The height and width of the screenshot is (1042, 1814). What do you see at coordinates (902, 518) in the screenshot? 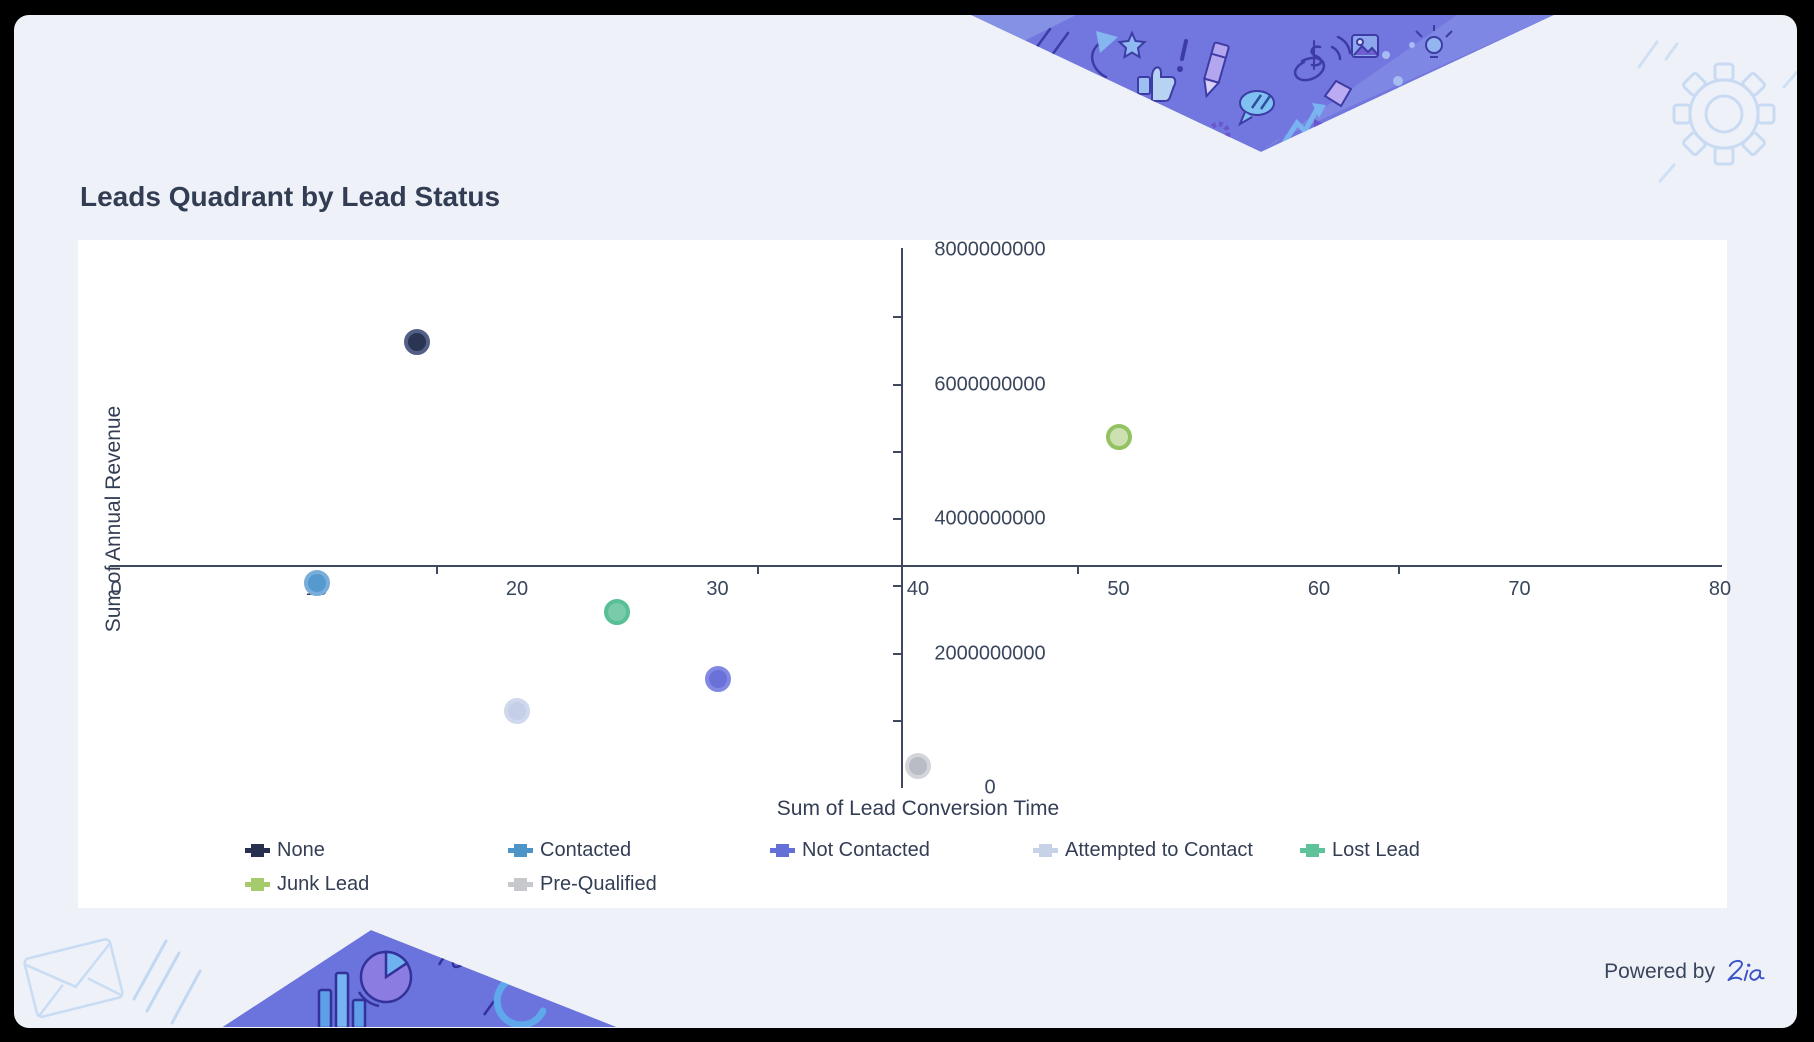
I see `y-axis-line` at bounding box center [902, 518].